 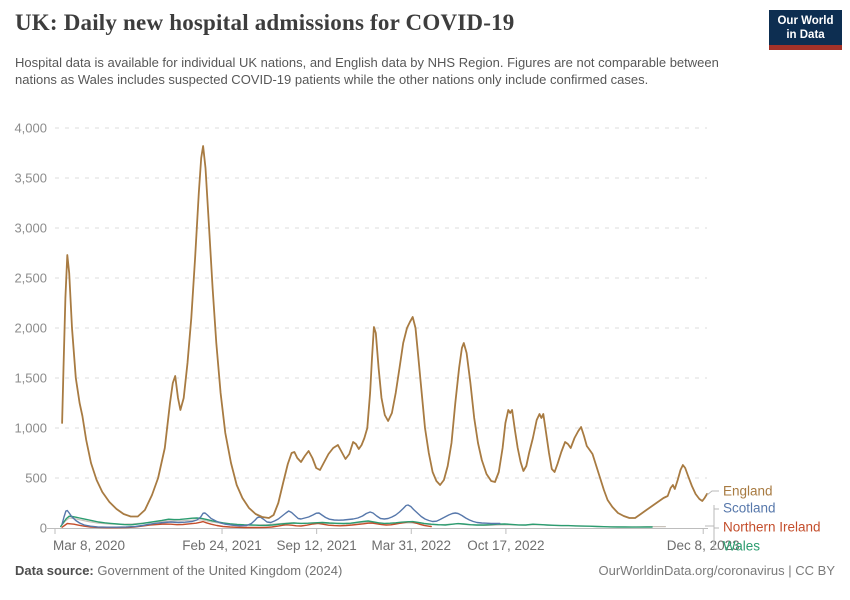 What do you see at coordinates (772, 527) in the screenshot?
I see `legend-item-northern-ireland: Northern Ireland` at bounding box center [772, 527].